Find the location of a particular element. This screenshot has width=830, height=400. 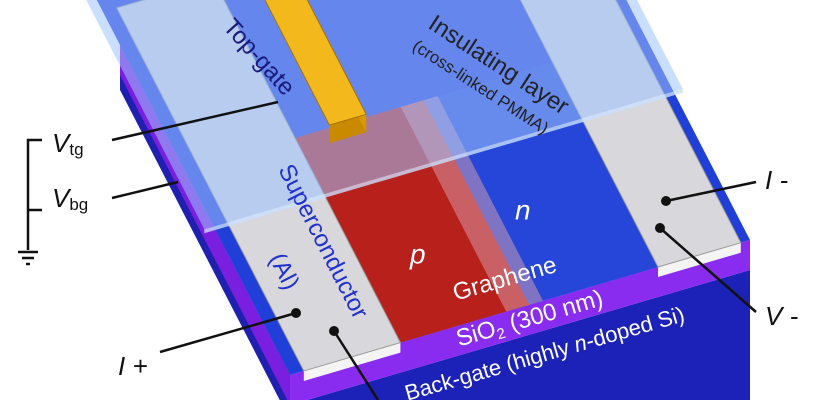

lead-i-minus is located at coordinates (711, 191).